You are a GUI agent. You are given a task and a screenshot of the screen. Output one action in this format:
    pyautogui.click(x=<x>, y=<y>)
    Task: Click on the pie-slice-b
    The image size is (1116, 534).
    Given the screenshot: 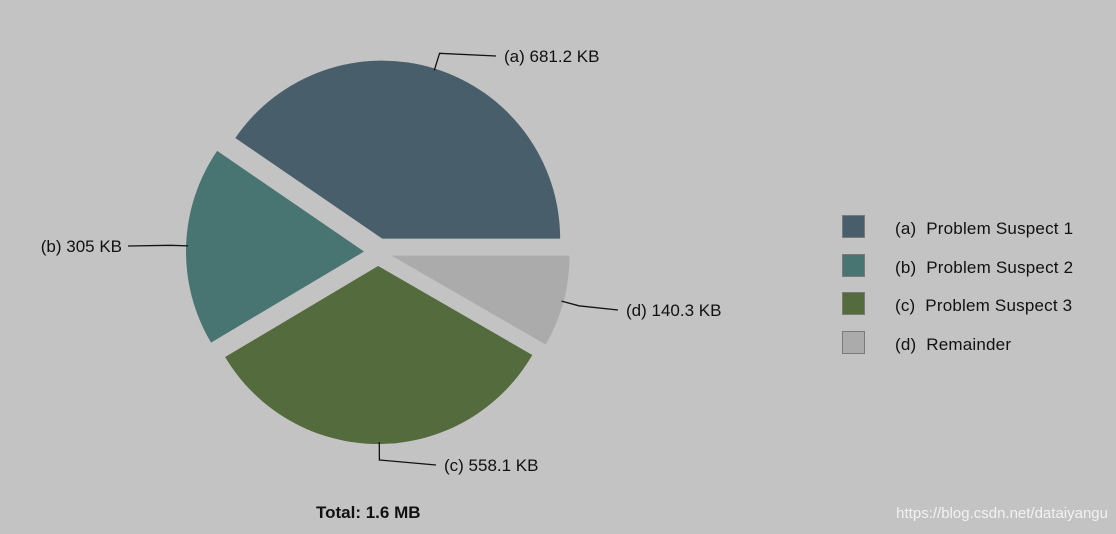 What is the action you would take?
    pyautogui.click(x=275, y=246)
    